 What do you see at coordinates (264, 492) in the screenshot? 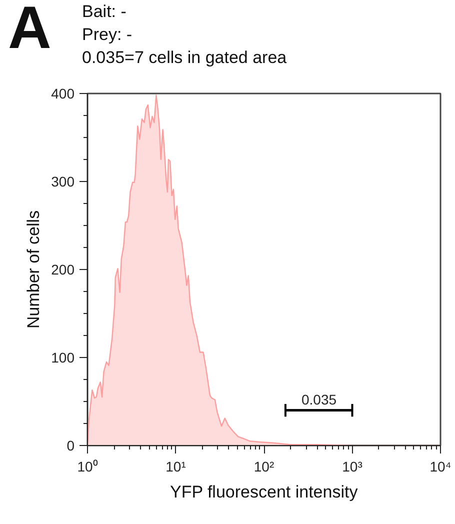
I see `x-axis-title: YFP fluorescent intensity` at bounding box center [264, 492].